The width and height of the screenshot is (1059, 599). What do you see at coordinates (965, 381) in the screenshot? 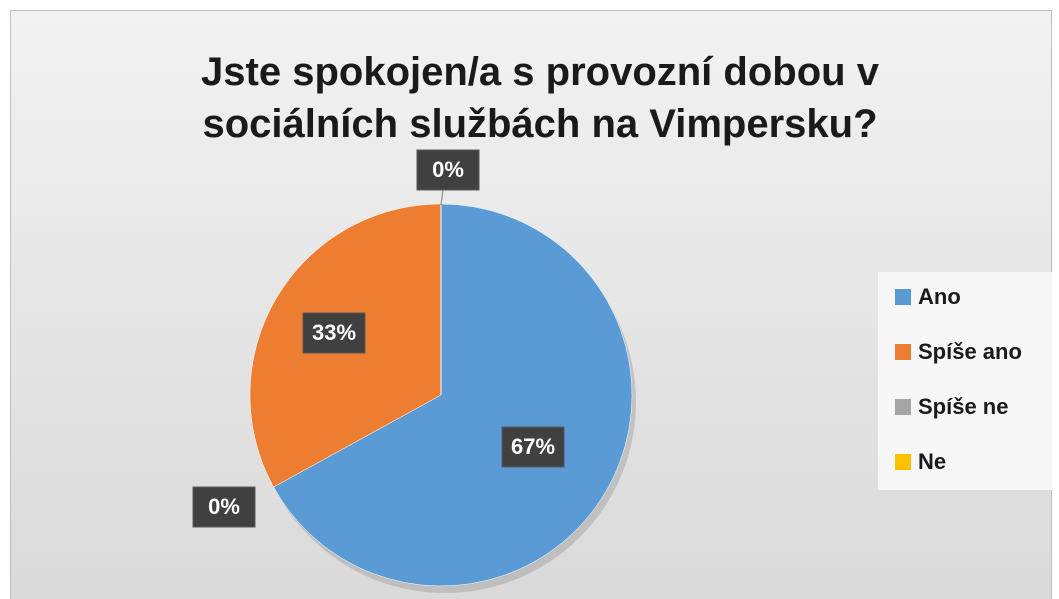
I see `legend-box` at bounding box center [965, 381].